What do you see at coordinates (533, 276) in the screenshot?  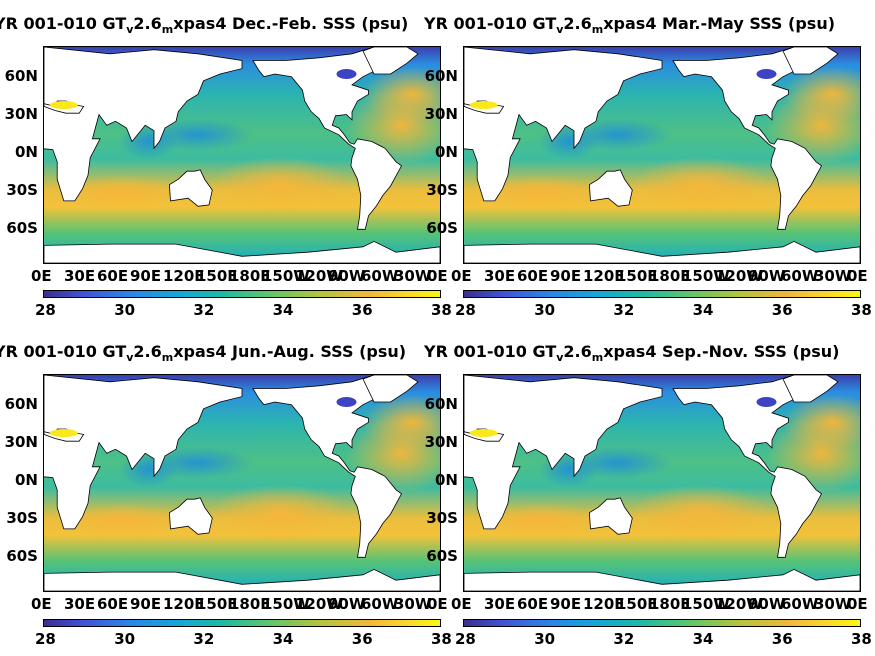 I see `lon-tick-label: 60E` at bounding box center [533, 276].